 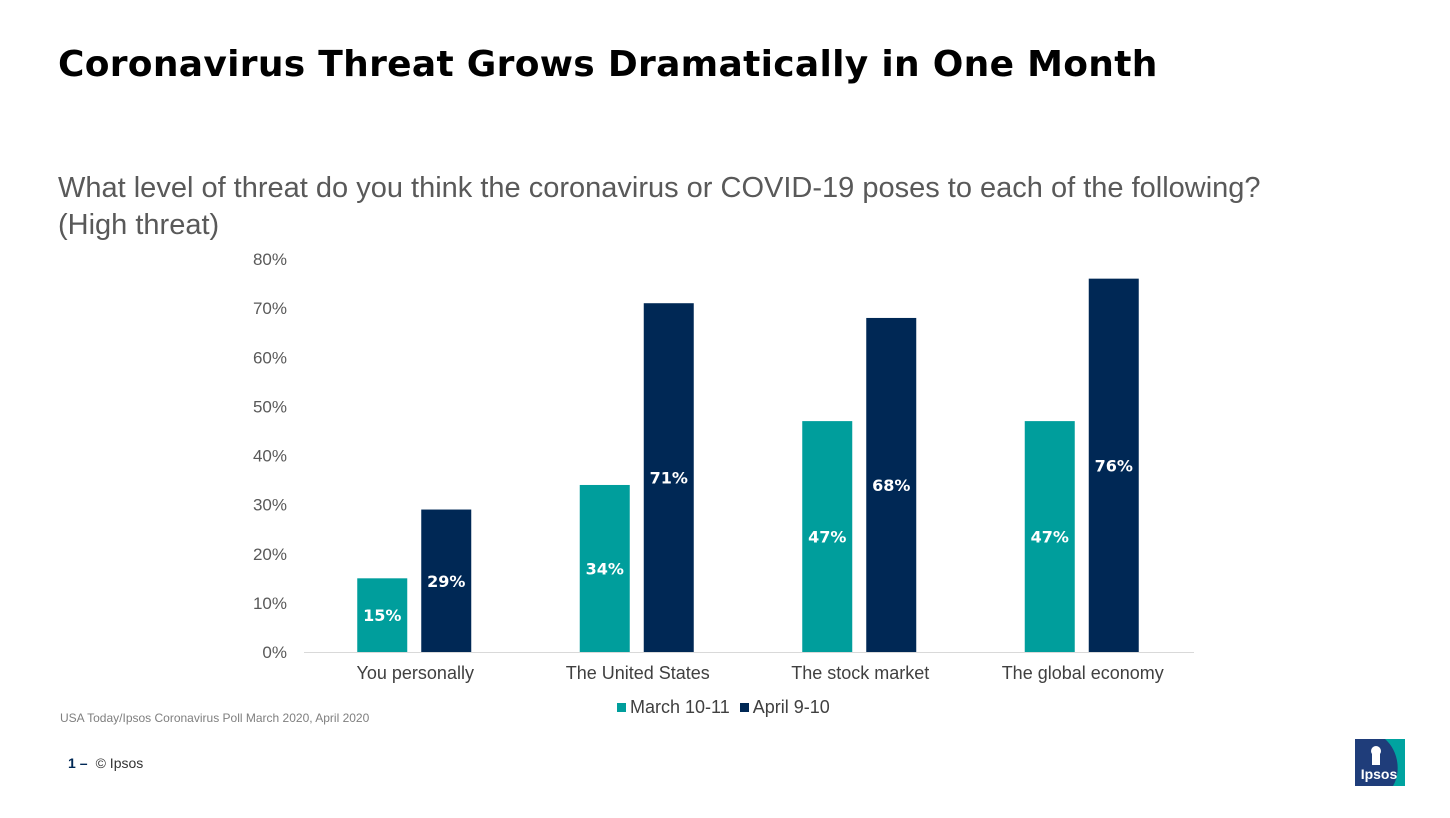 What do you see at coordinates (83, 763) in the screenshot?
I see `footer-dash: –` at bounding box center [83, 763].